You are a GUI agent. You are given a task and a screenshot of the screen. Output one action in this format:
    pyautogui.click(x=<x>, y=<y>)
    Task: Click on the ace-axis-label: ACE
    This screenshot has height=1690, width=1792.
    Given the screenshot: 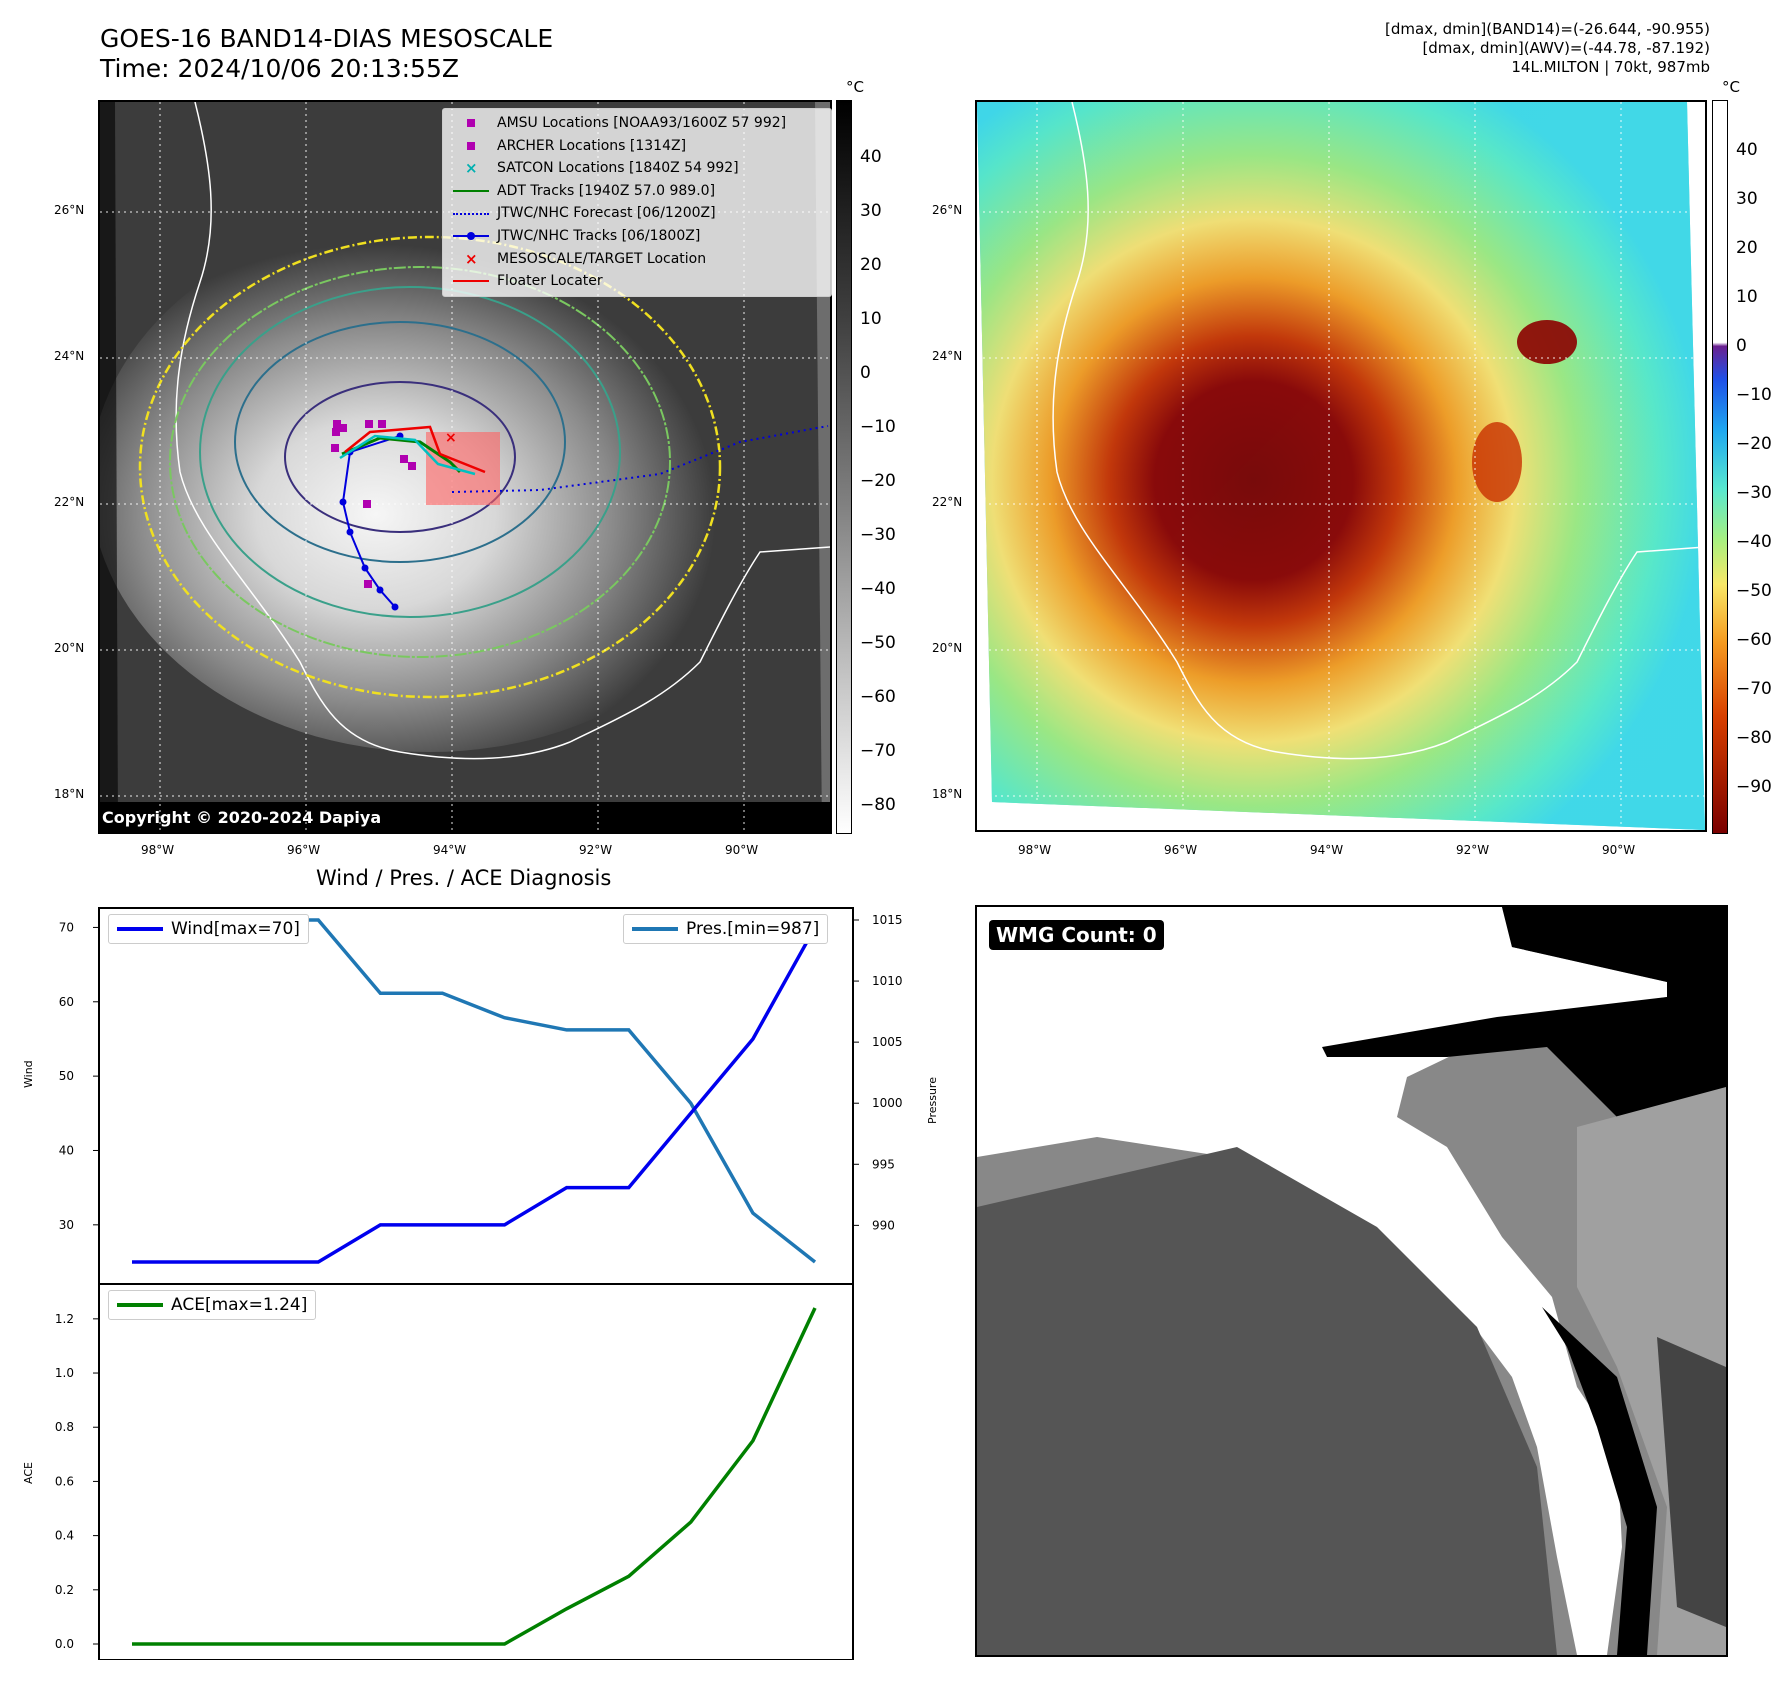 What is the action you would take?
    pyautogui.click(x=28, y=1473)
    